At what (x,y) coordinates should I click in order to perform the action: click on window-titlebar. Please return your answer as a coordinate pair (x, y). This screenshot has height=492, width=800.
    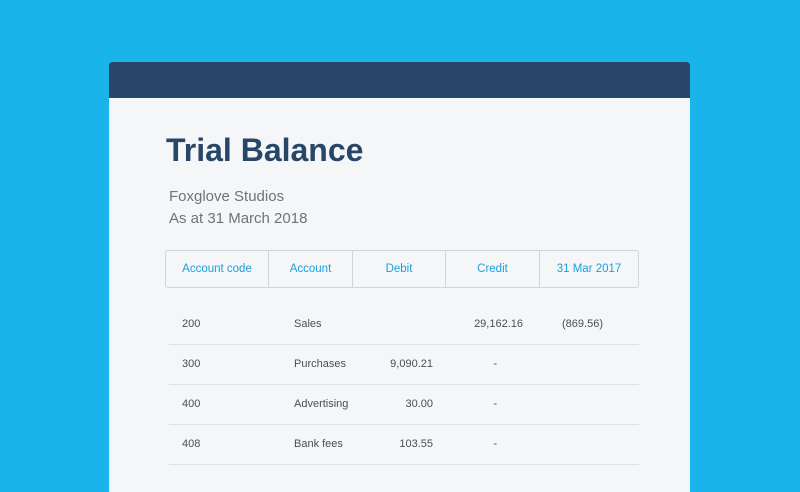
    Looking at the image, I should click on (399, 80).